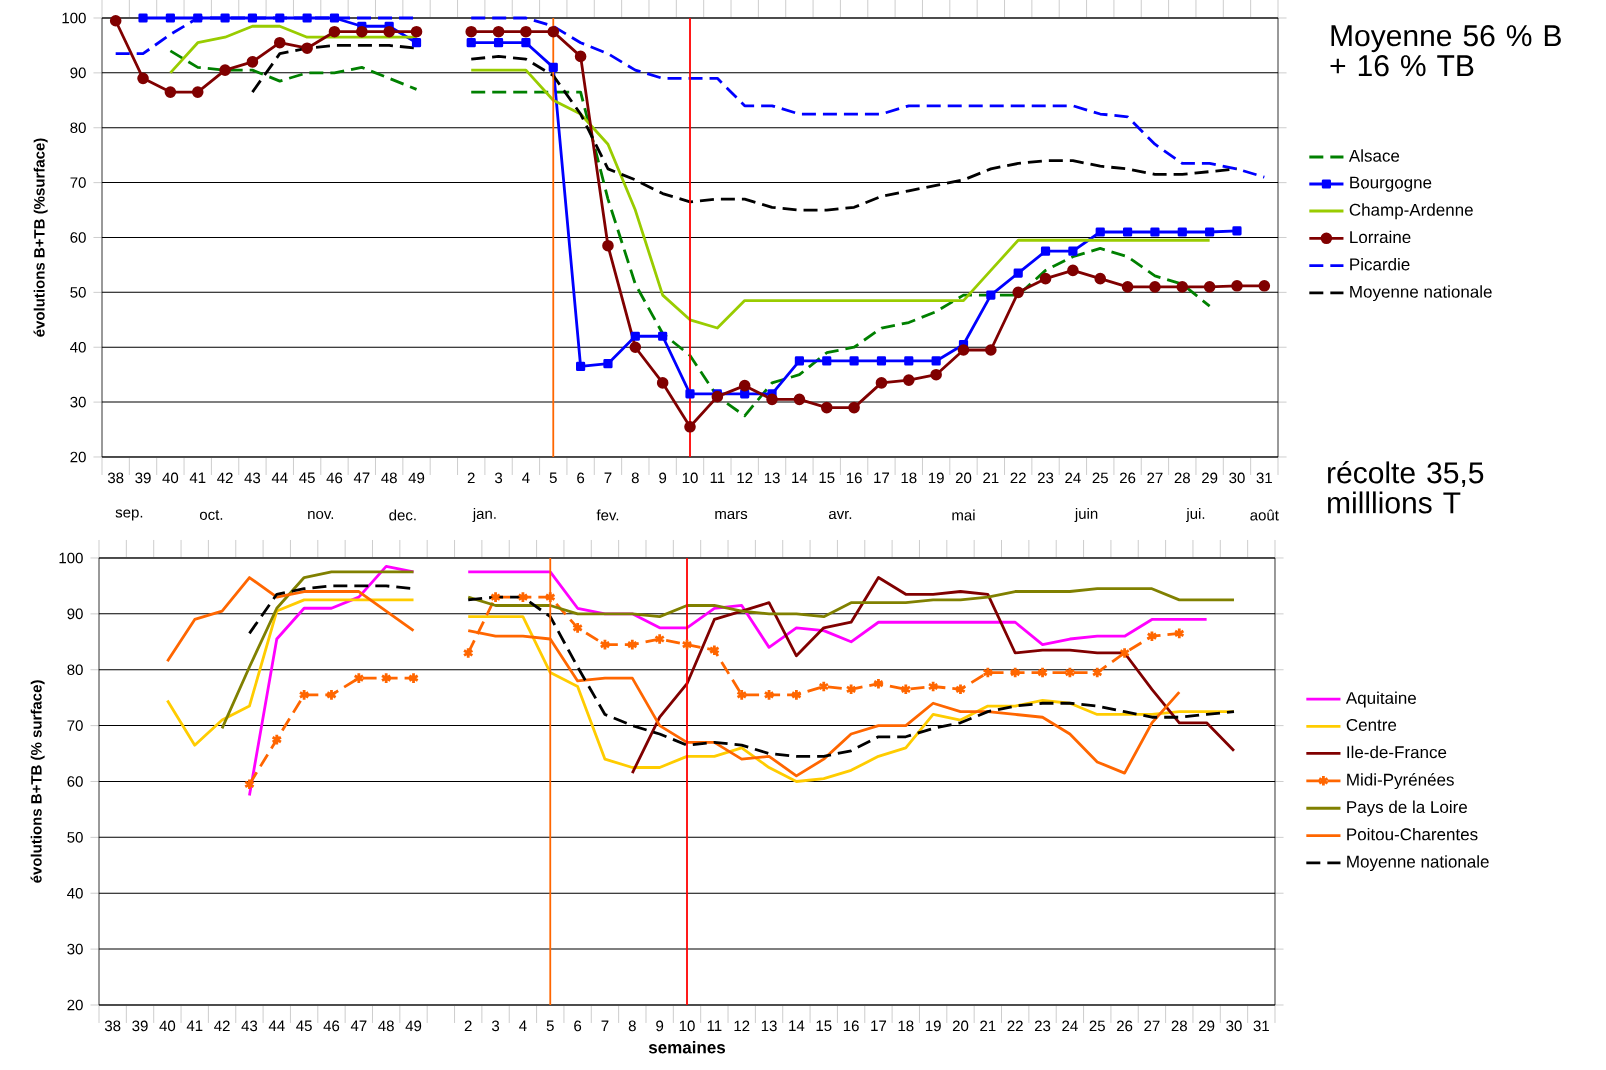 The height and width of the screenshot is (1070, 1606). I want to click on legend-label: Midi-Pyrénées, so click(1400, 781).